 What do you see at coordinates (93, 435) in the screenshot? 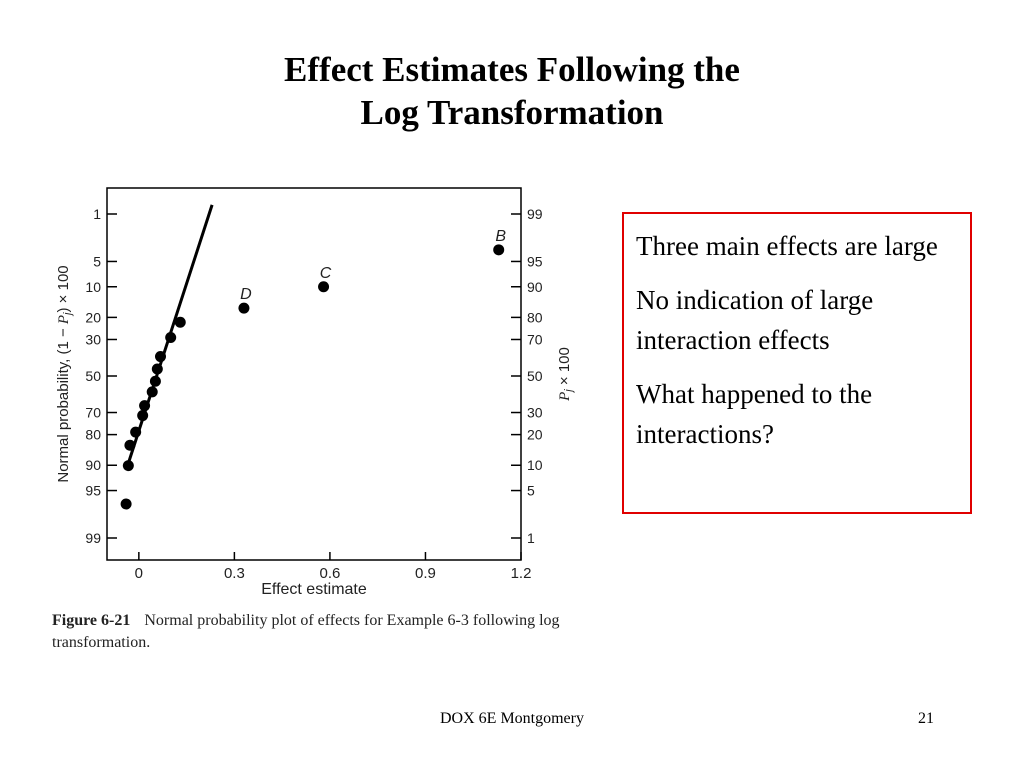
I see `y-tick-label-left: 80` at bounding box center [93, 435].